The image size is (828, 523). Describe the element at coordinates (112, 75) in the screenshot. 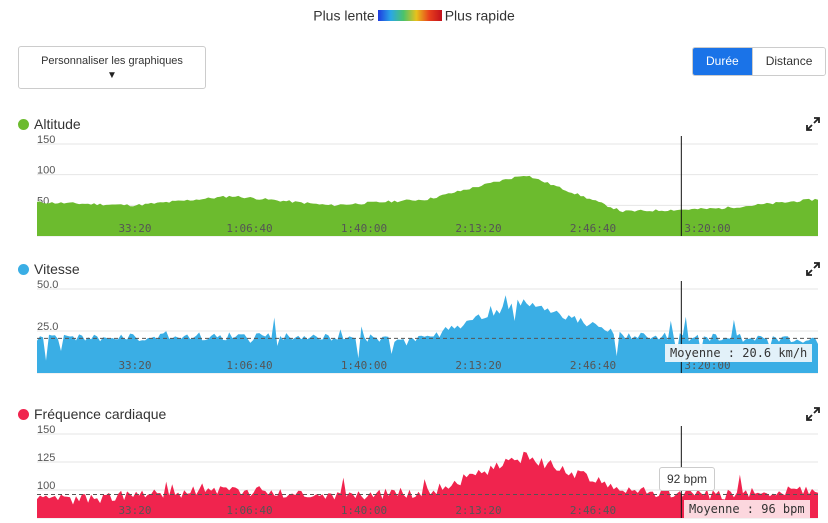

I see `caret-down-icon: ▼` at that location.